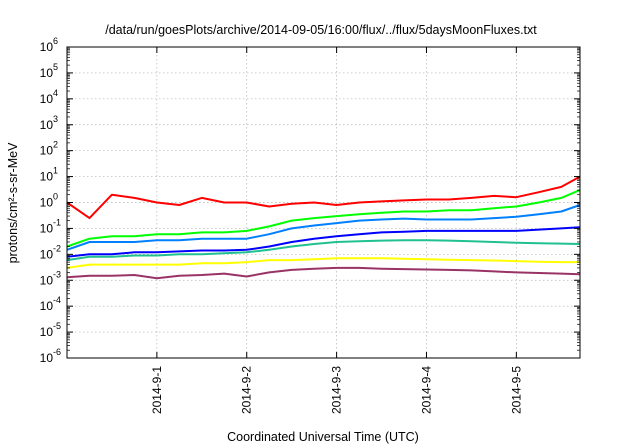 This screenshot has height=448, width=640. Describe the element at coordinates (13, 203) in the screenshot. I see `y-axis-label: protons/cm²-s-sr-MeV` at that location.